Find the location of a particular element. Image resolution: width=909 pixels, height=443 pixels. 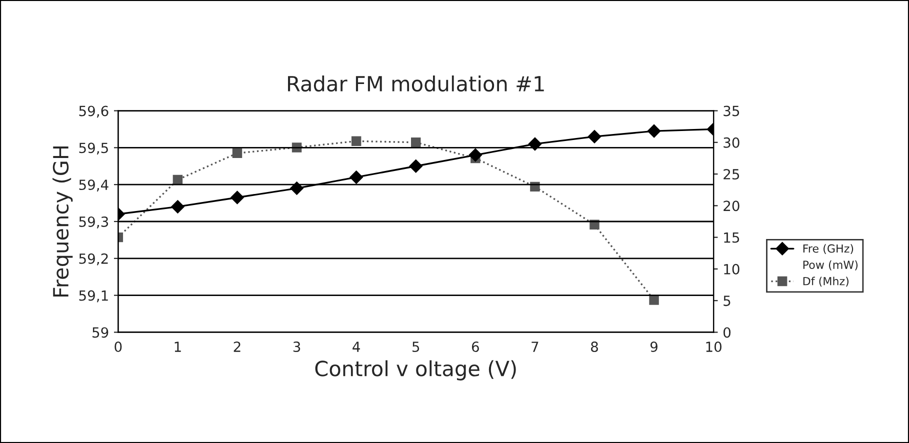

x-tick-label: 2 is located at coordinates (237, 347).